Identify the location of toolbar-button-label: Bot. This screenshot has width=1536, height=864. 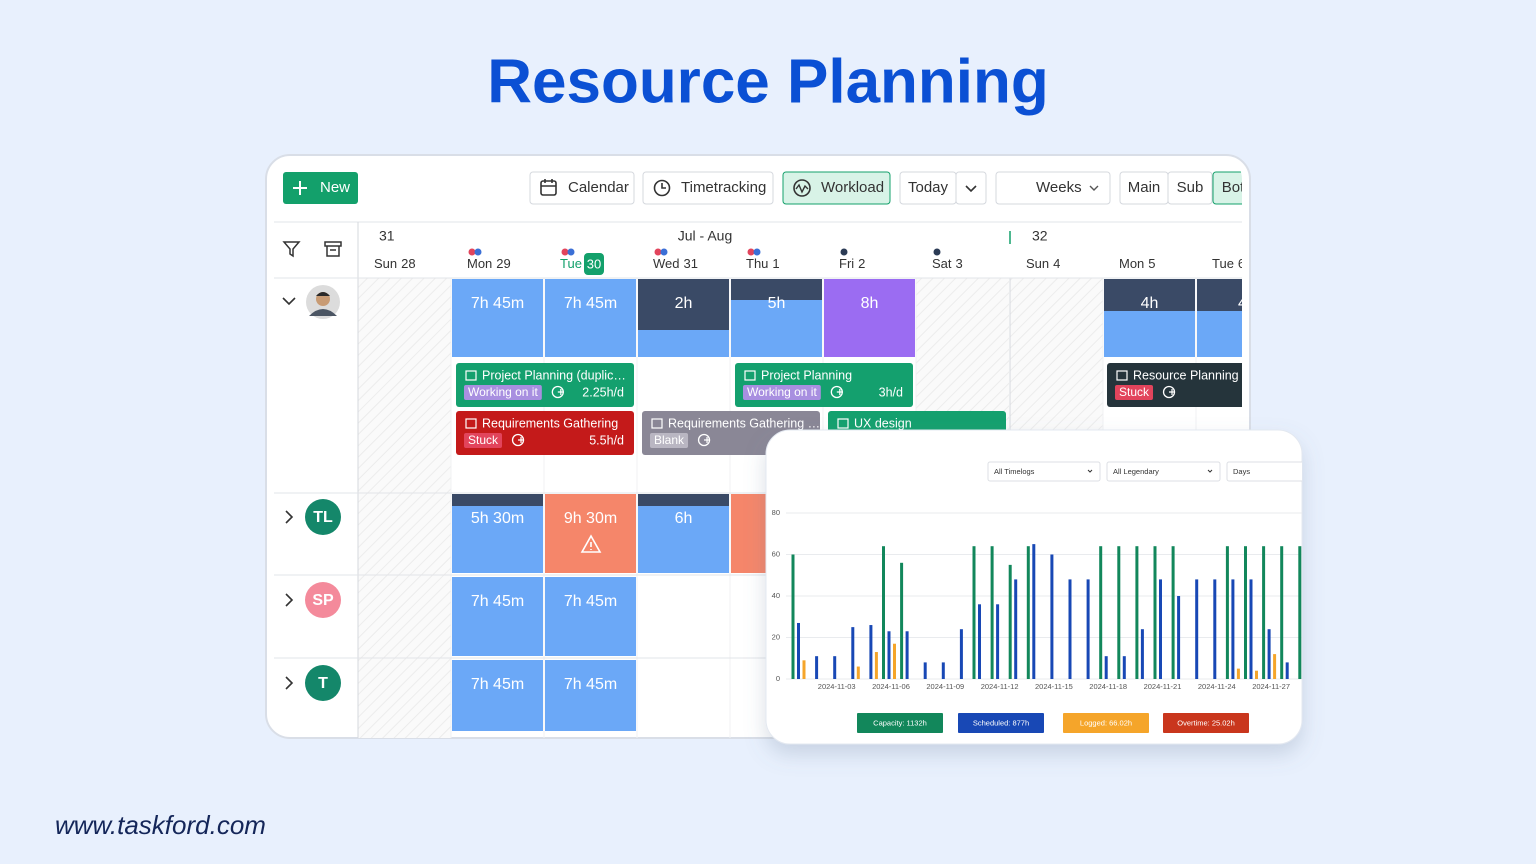
(1233, 187).